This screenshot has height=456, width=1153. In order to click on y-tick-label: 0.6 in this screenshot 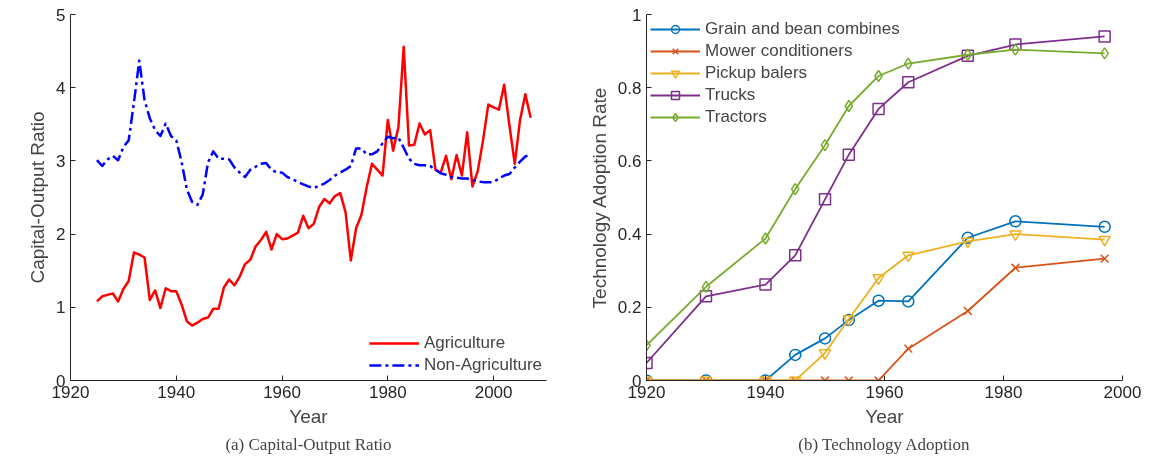, I will do `click(629, 161)`.